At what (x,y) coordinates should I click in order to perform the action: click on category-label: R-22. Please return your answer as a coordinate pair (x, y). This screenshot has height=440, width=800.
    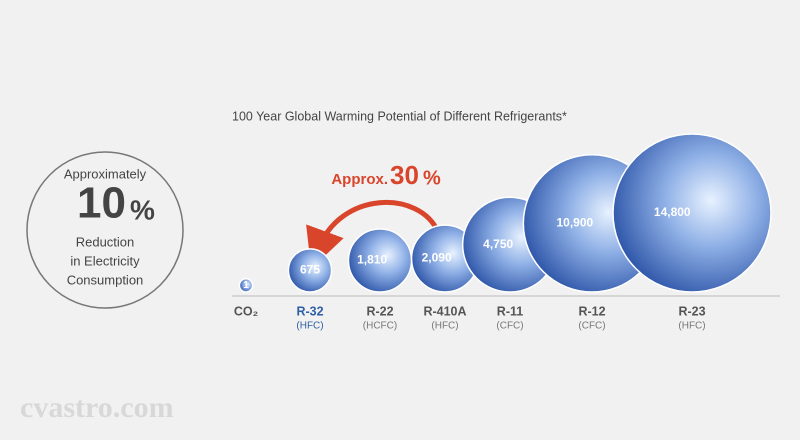
    Looking at the image, I should click on (379, 311).